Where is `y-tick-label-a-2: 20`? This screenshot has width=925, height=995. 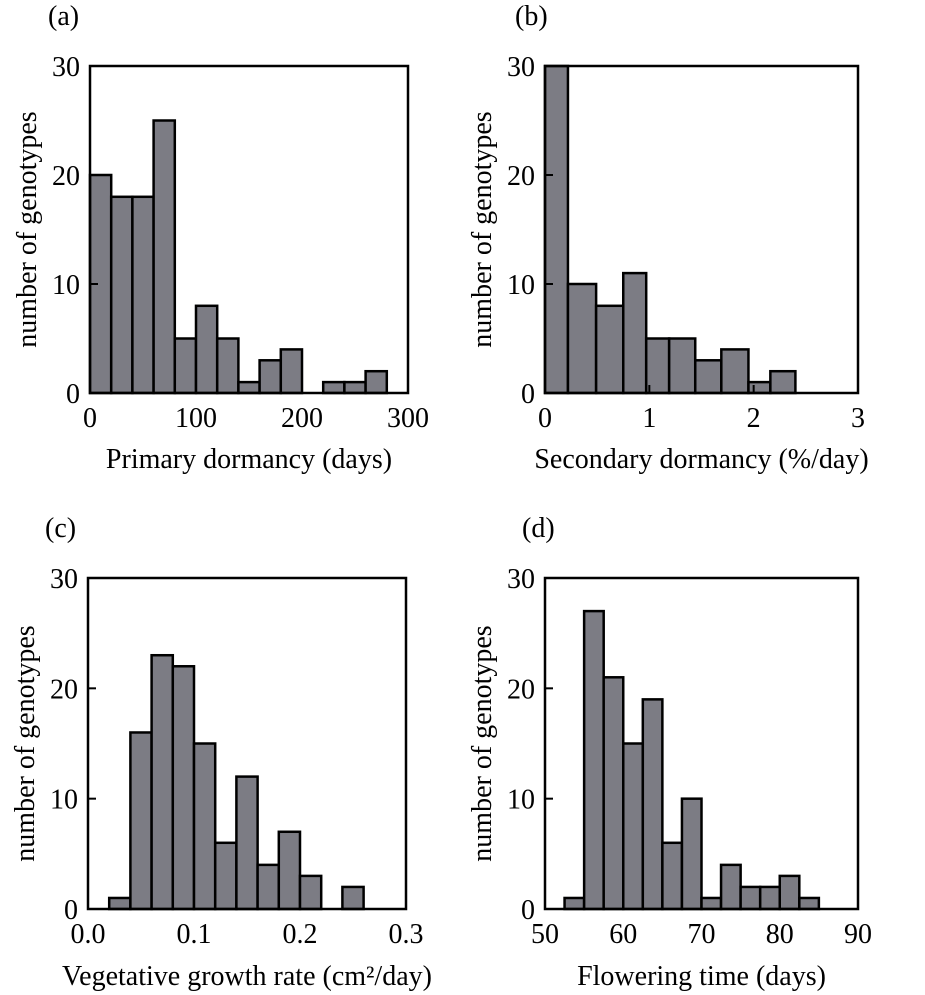
y-tick-label-a-2: 20 is located at coordinates (66, 176).